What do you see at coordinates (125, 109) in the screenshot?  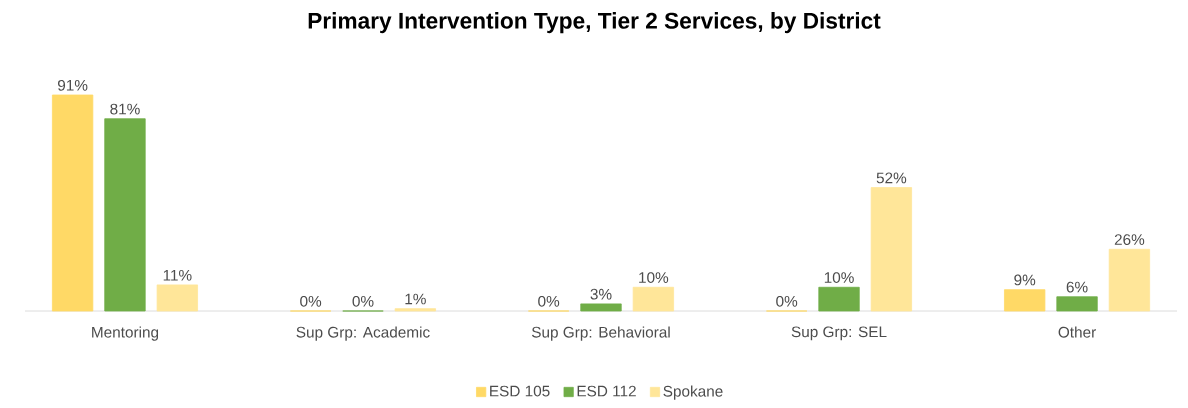 I see `data-label: 81%` at bounding box center [125, 109].